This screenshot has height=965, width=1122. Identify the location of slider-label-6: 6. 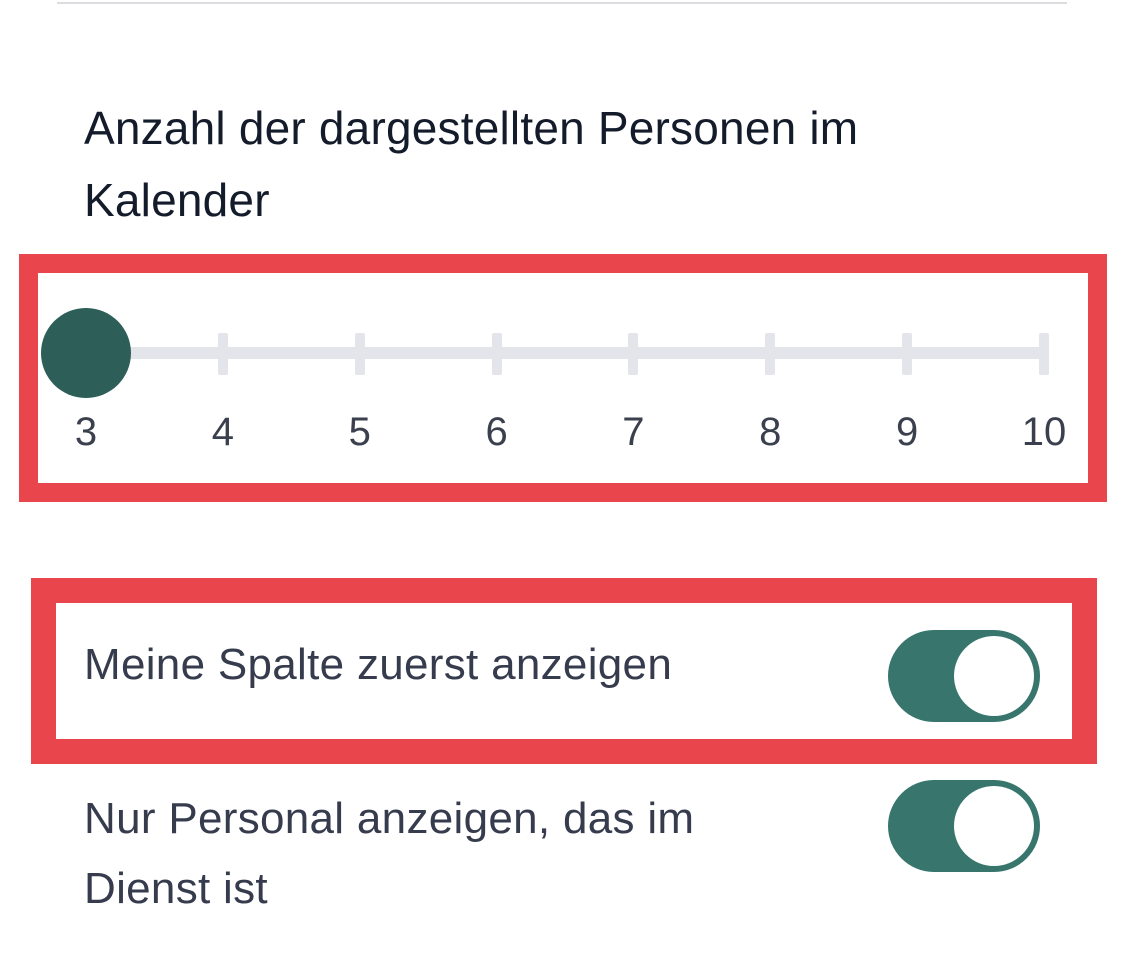
(496, 432).